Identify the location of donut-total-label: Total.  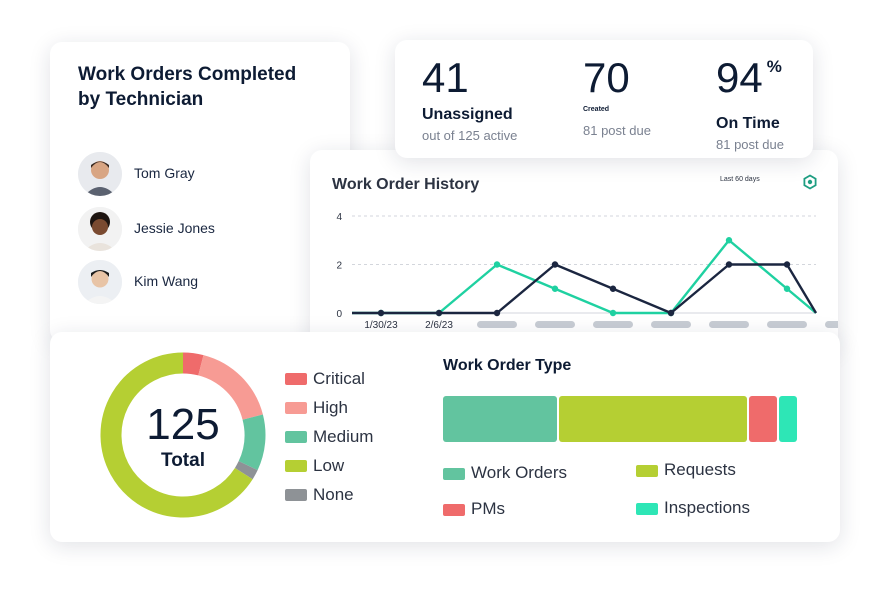
(183, 460).